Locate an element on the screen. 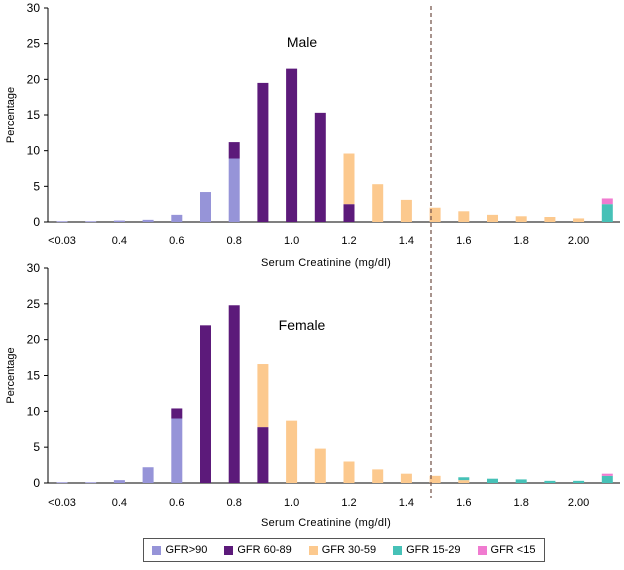 This screenshot has height=570, width=624. female-x-tick-label: 0.6 is located at coordinates (176, 503).